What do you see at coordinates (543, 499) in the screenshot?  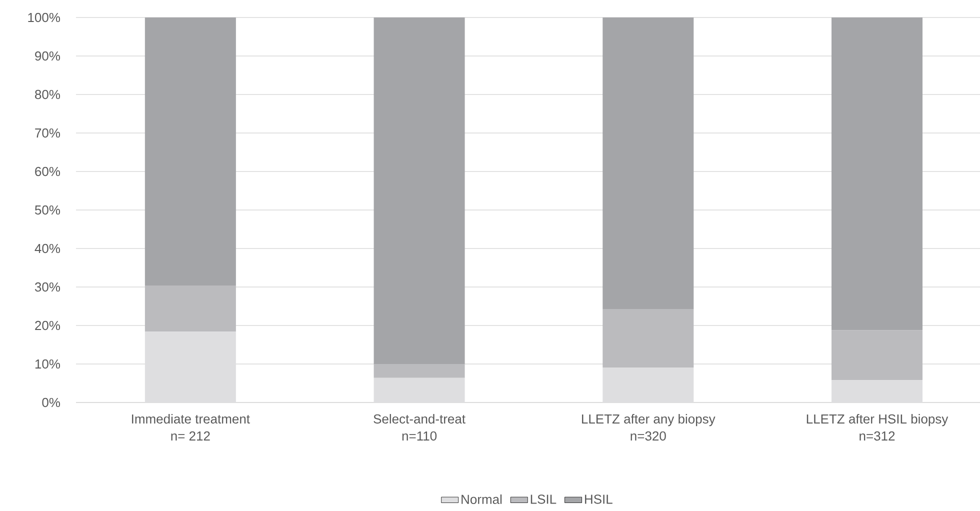 I see `legend-label: LSIL` at bounding box center [543, 499].